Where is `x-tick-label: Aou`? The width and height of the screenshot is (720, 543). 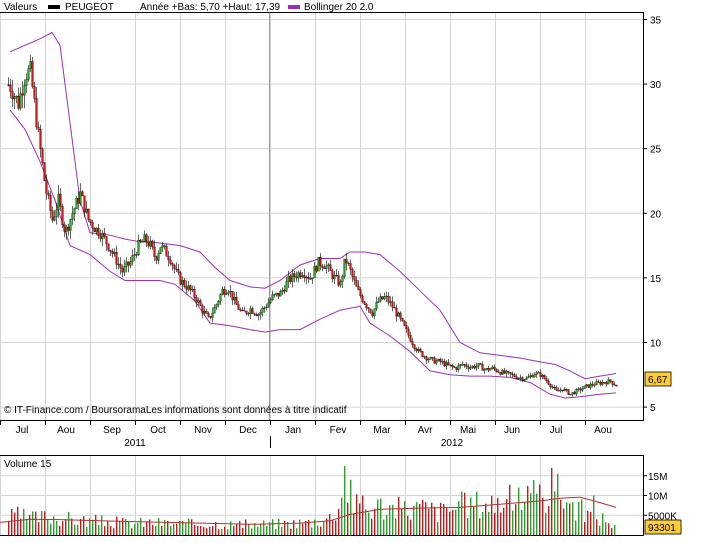
x-tick-label: Aou is located at coordinates (66, 430).